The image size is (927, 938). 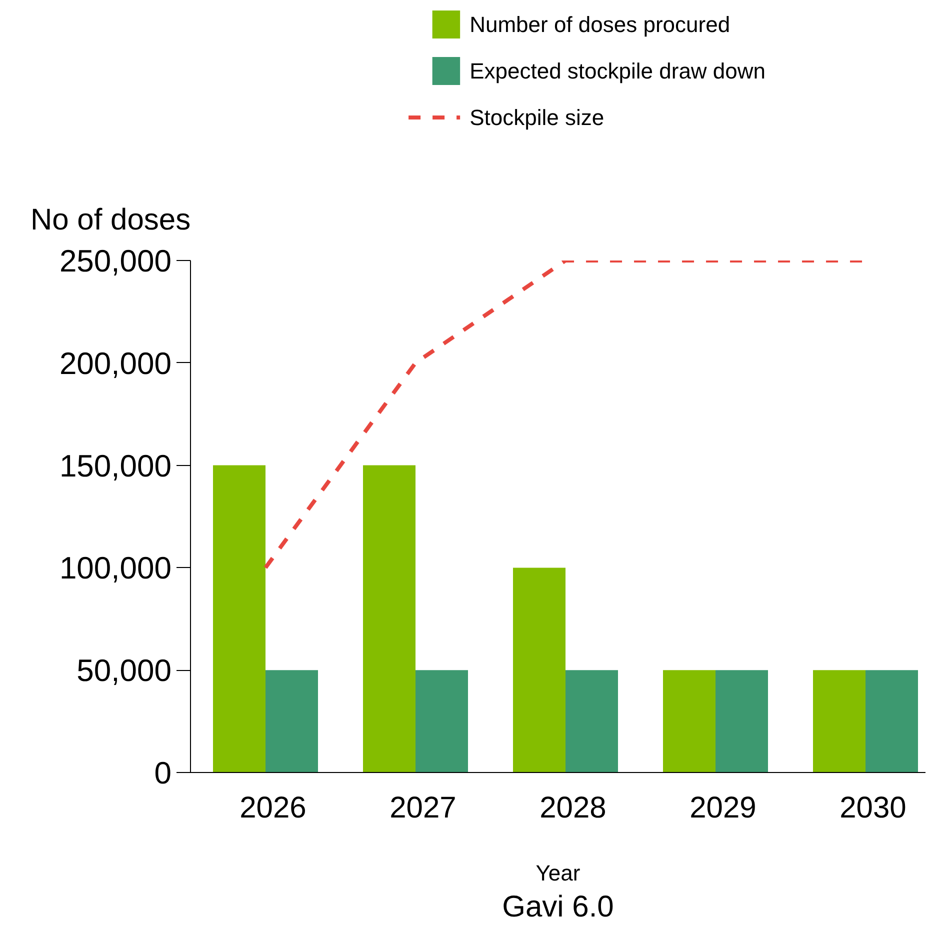 I want to click on text: Gavi 6.0, so click(x=558, y=907).